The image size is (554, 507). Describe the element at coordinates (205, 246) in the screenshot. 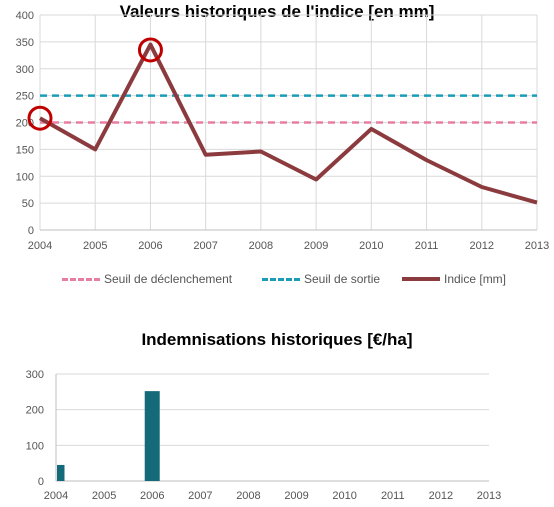

I see `x-tick-label: 2007` at that location.